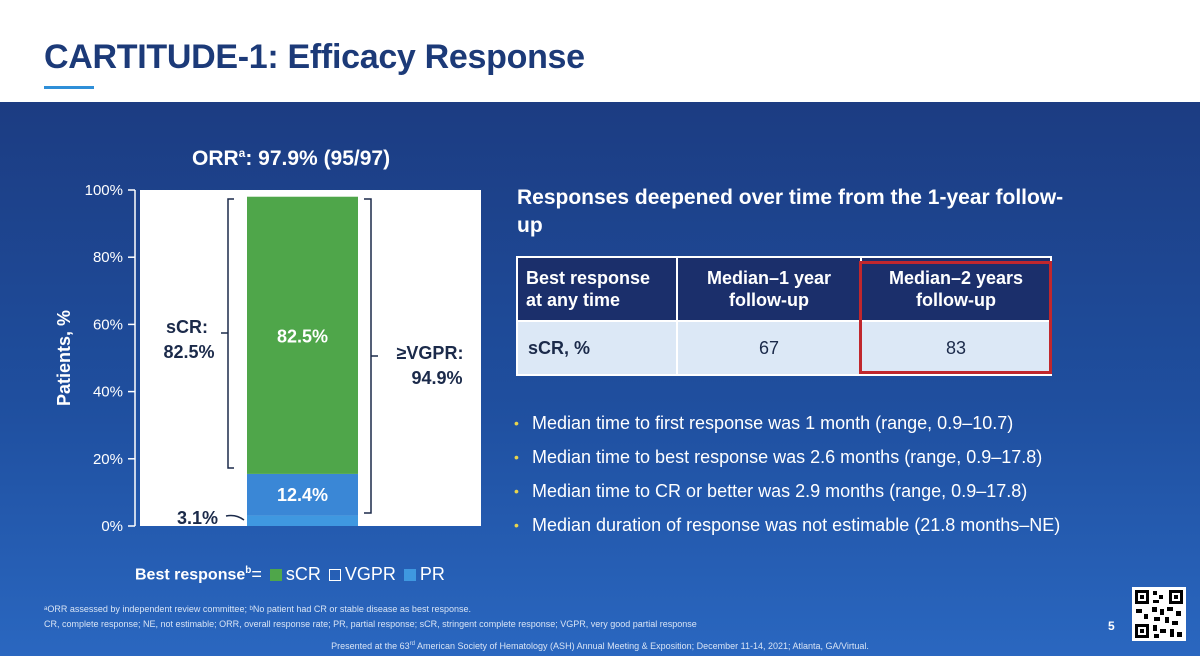  I want to click on data-label-scr: 82.5%, so click(302, 337).